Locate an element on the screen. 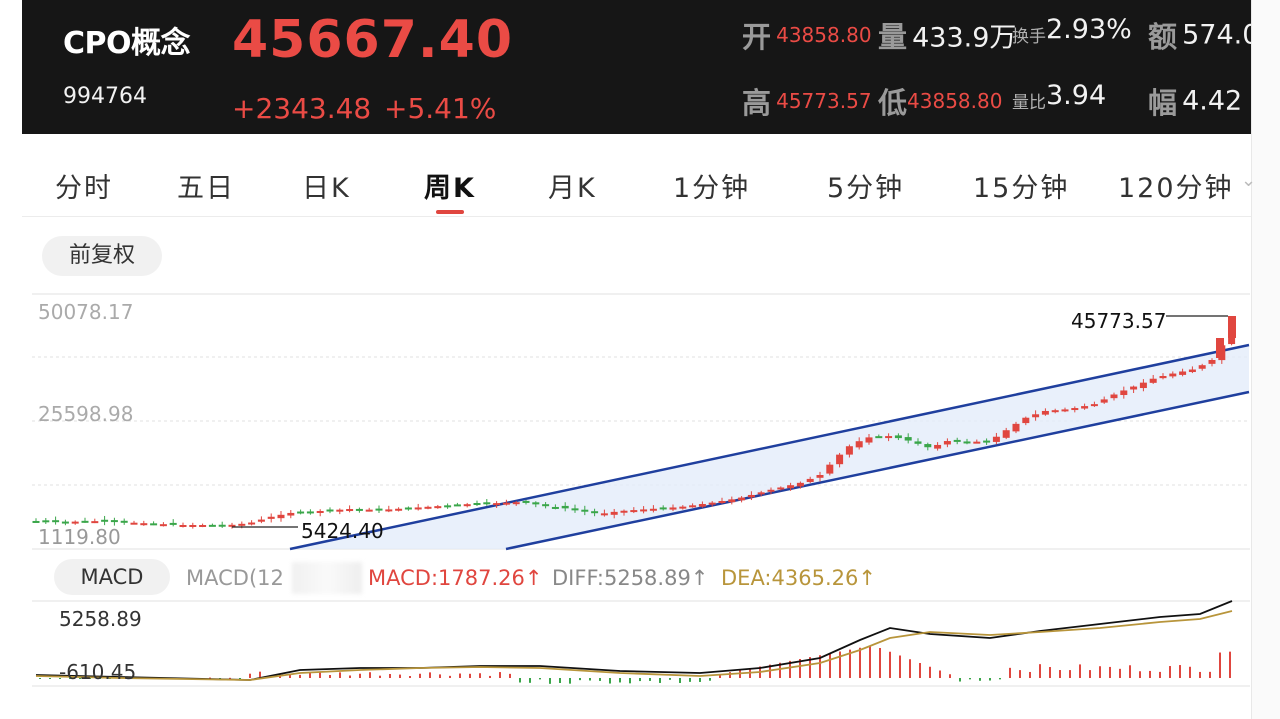 This screenshot has width=1280, height=719. adjust-mode-button: 前复权 is located at coordinates (102, 256).